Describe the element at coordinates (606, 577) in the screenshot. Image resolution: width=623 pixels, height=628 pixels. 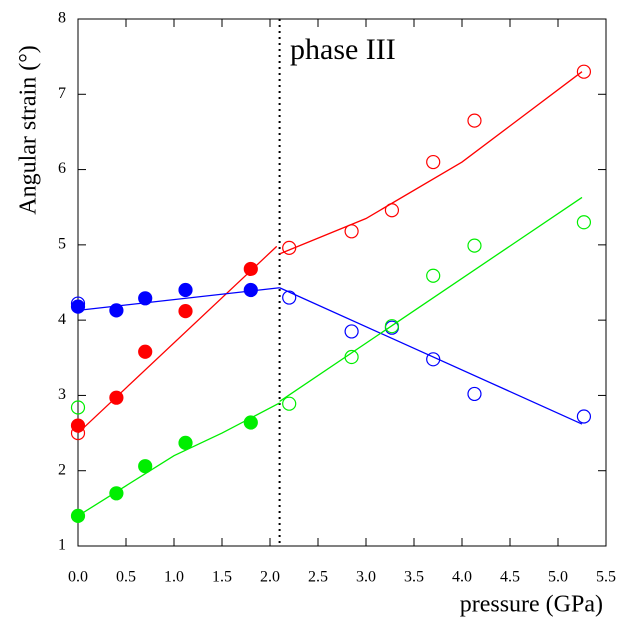
I see `x-tick-label: 5.5` at that location.